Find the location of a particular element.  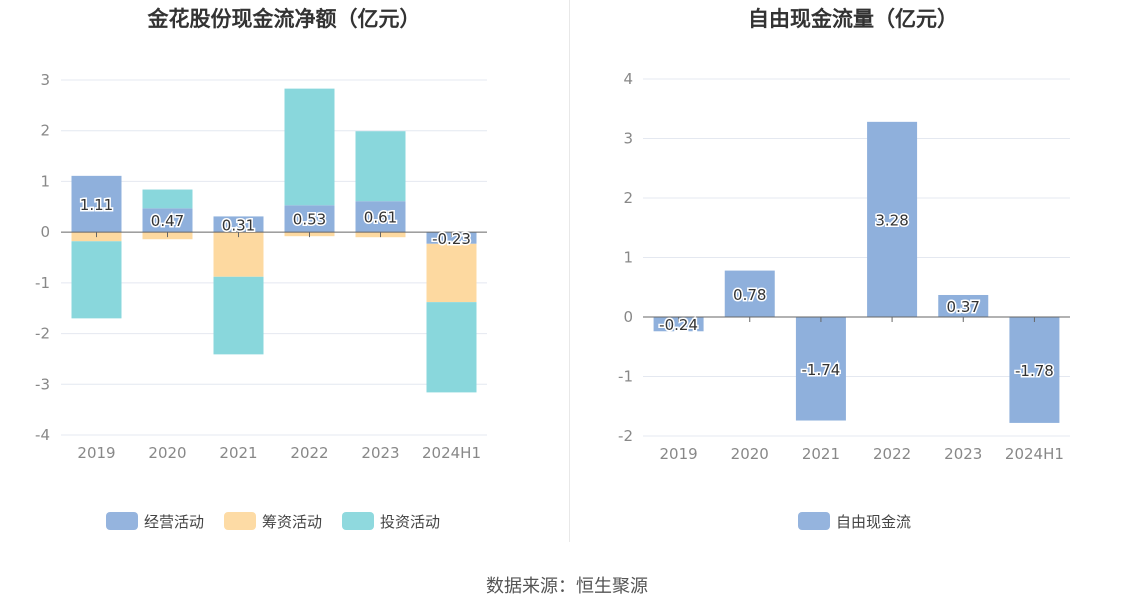

data-label: 1.11 is located at coordinates (96, 205).